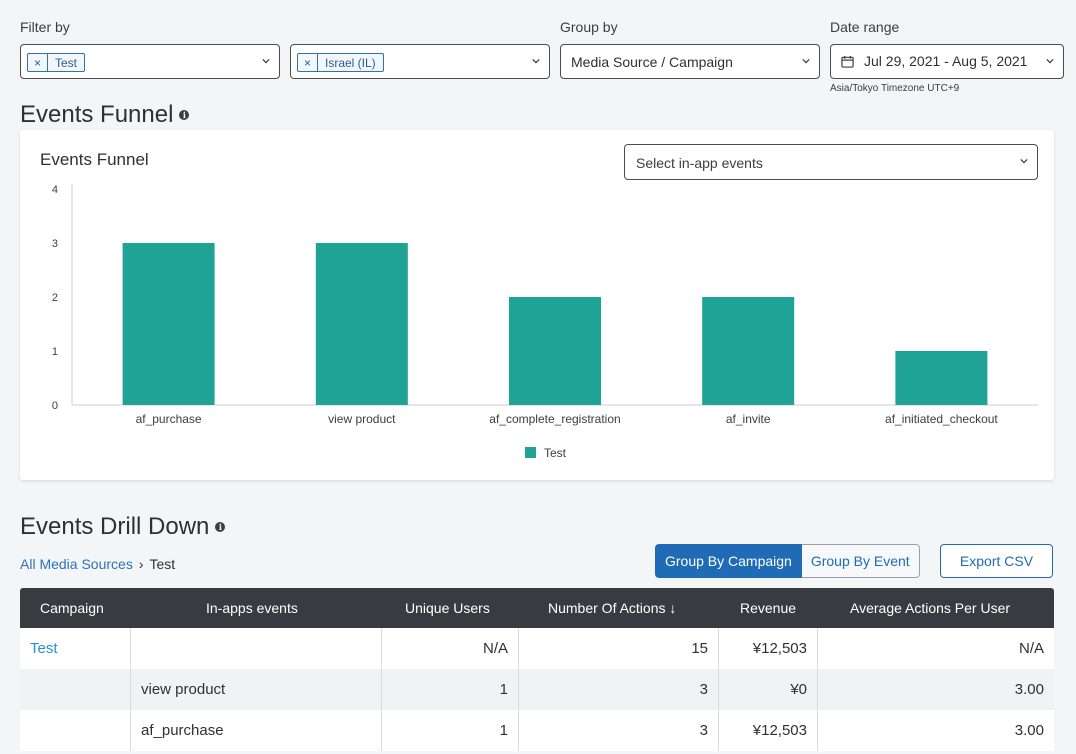 This screenshot has height=754, width=1076. Describe the element at coordinates (72, 608) in the screenshot. I see `column-header-campaign: Campaign` at that location.